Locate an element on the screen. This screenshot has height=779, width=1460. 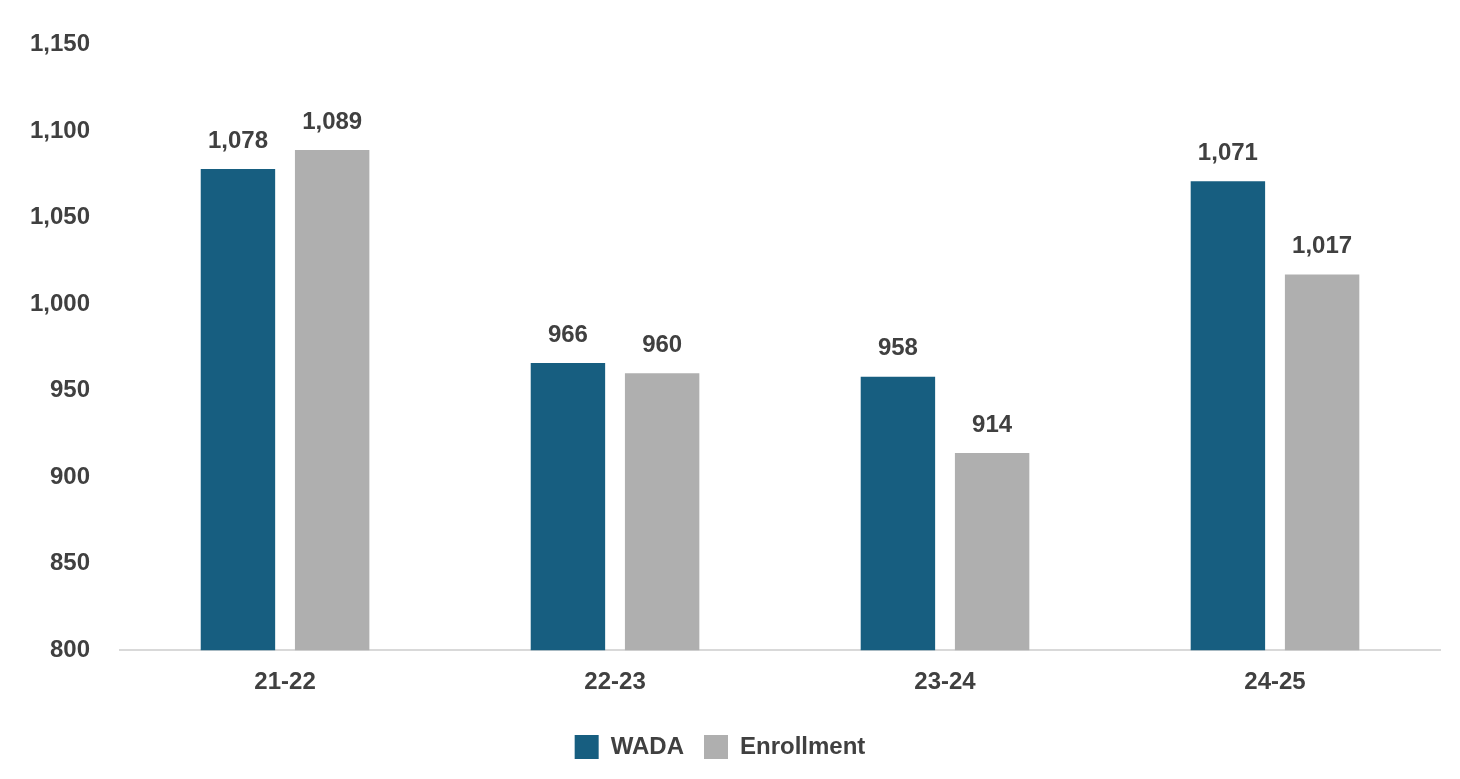
y-tick-label: 1,100 is located at coordinates (60, 129).